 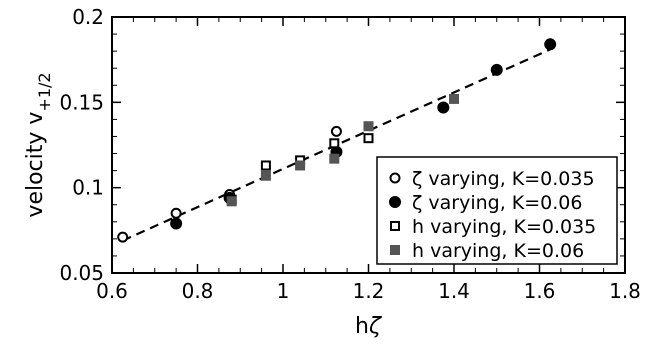 I want to click on x-tick-label: 1, so click(x=283, y=291).